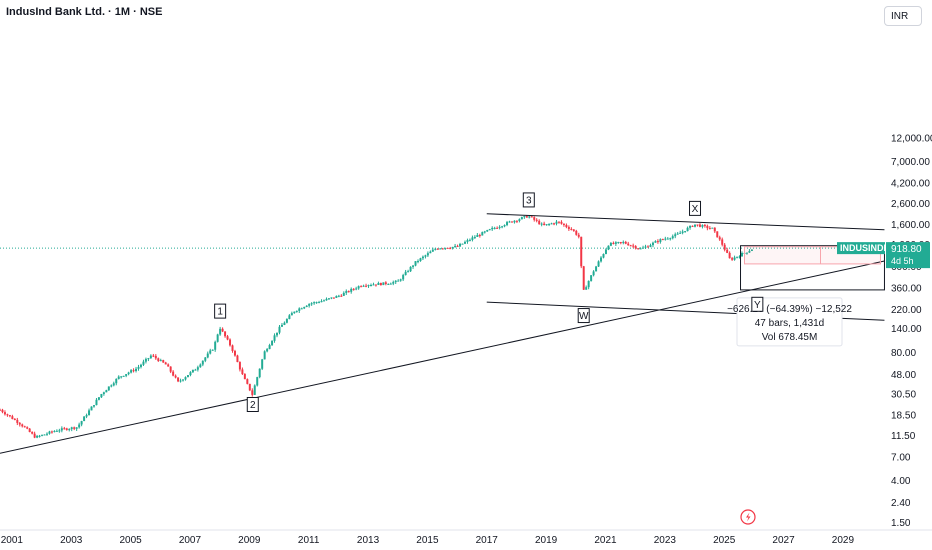 The width and height of the screenshot is (932, 550). What do you see at coordinates (695, 209) in the screenshot?
I see `wave-label-x: X` at bounding box center [695, 209].